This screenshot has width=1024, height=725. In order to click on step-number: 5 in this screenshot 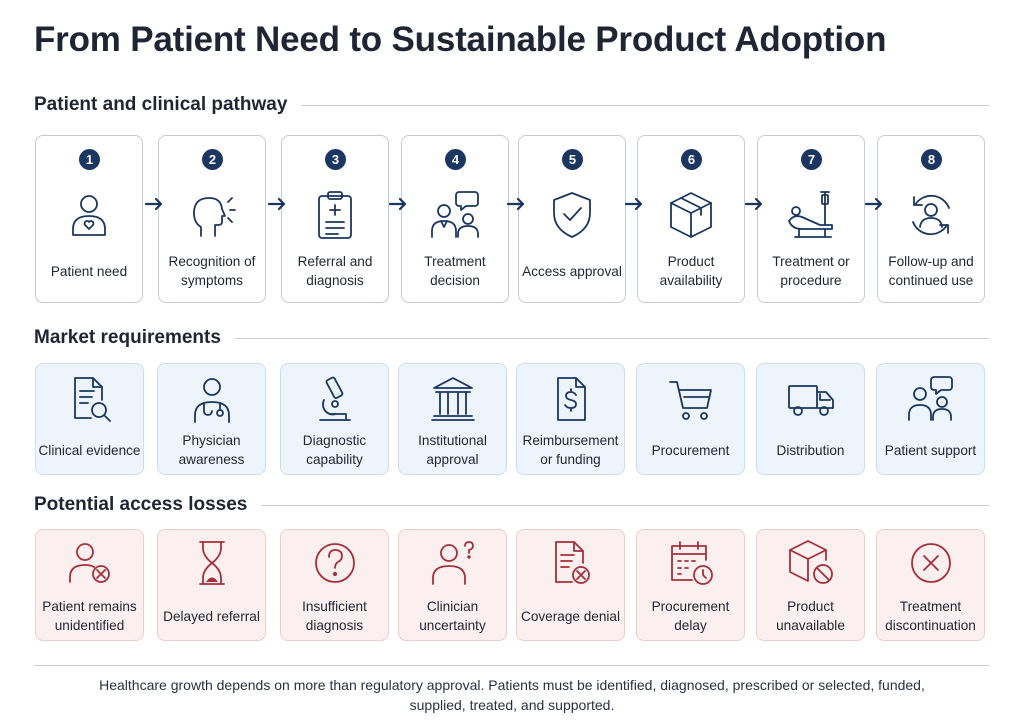, I will do `click(572, 159)`.